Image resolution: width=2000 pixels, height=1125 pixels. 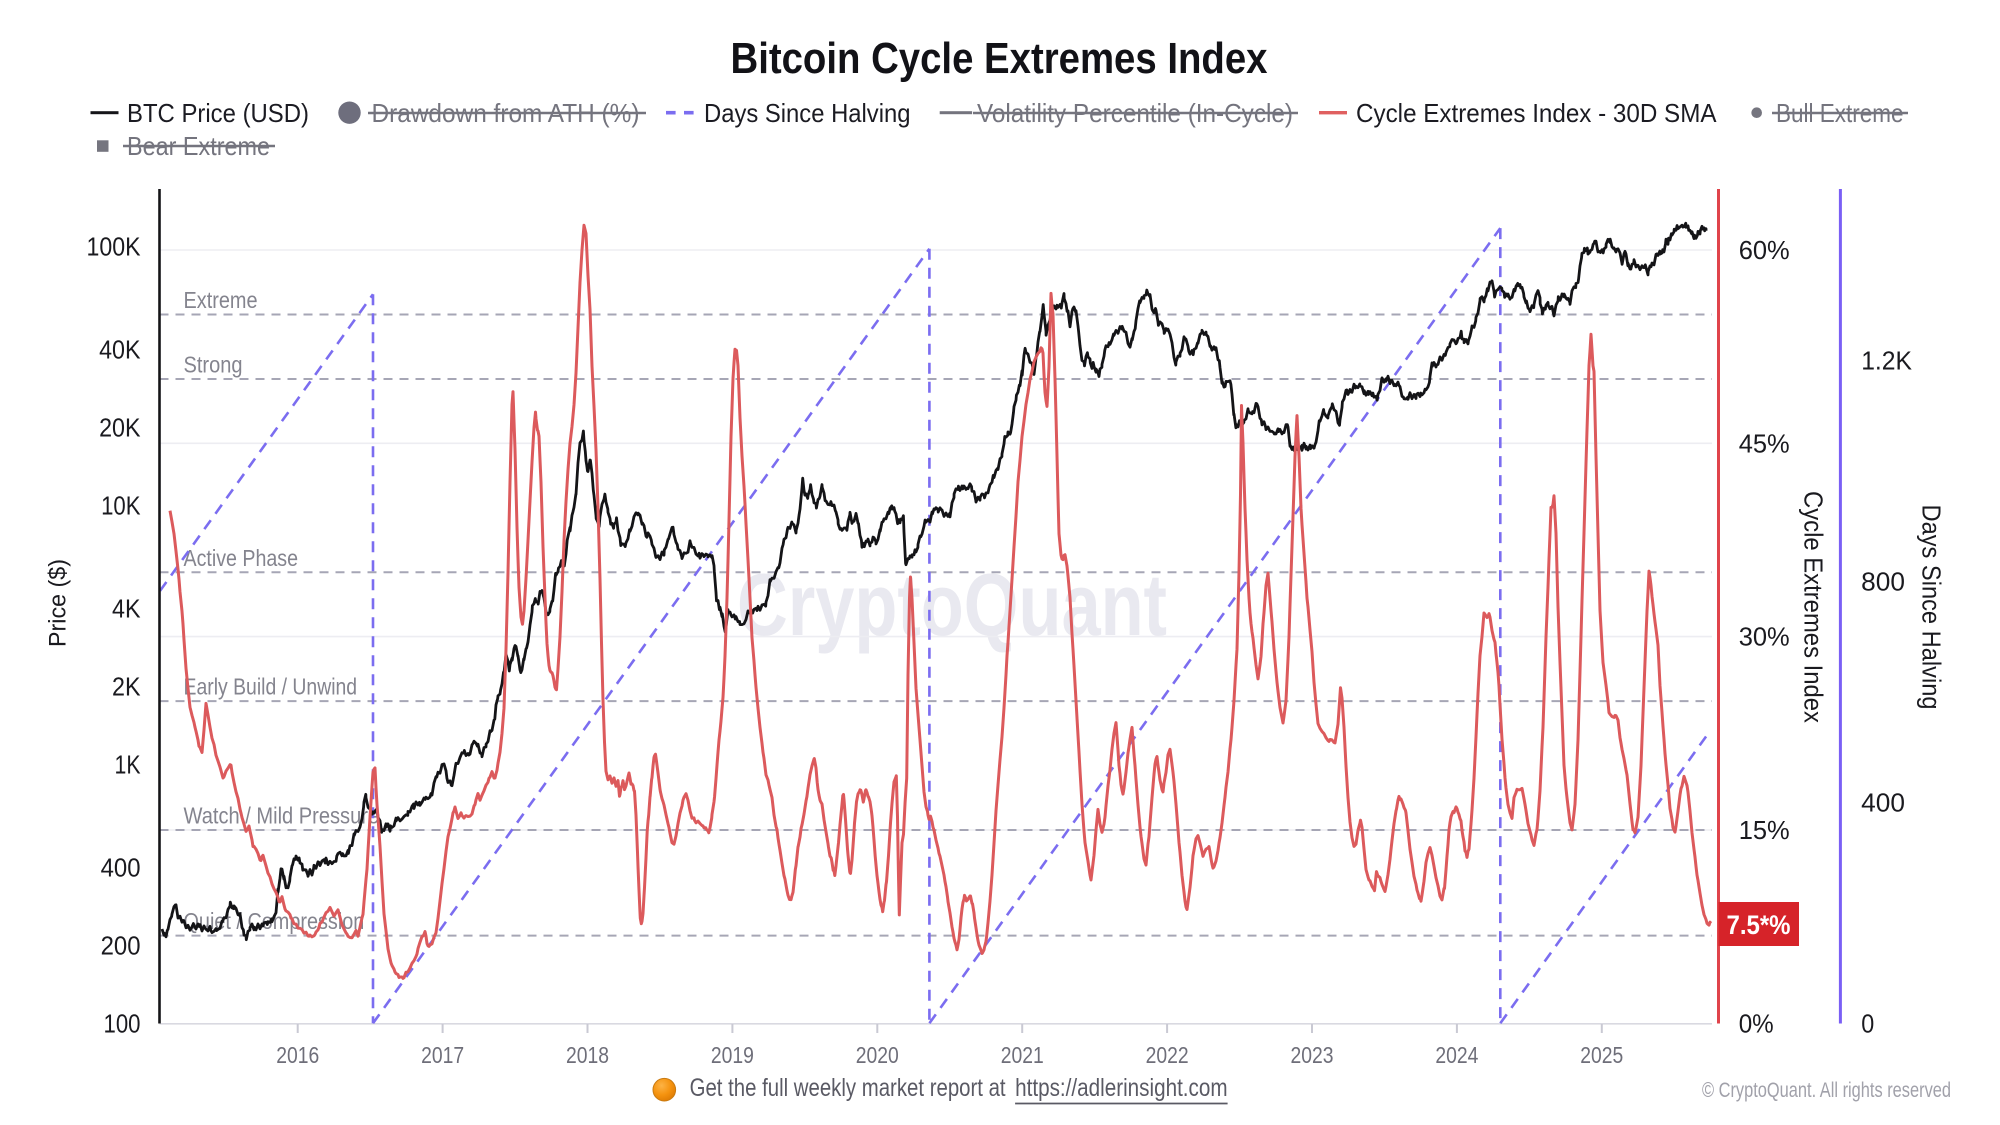 I want to click on svg-text: 2023, so click(x=1312, y=1055).